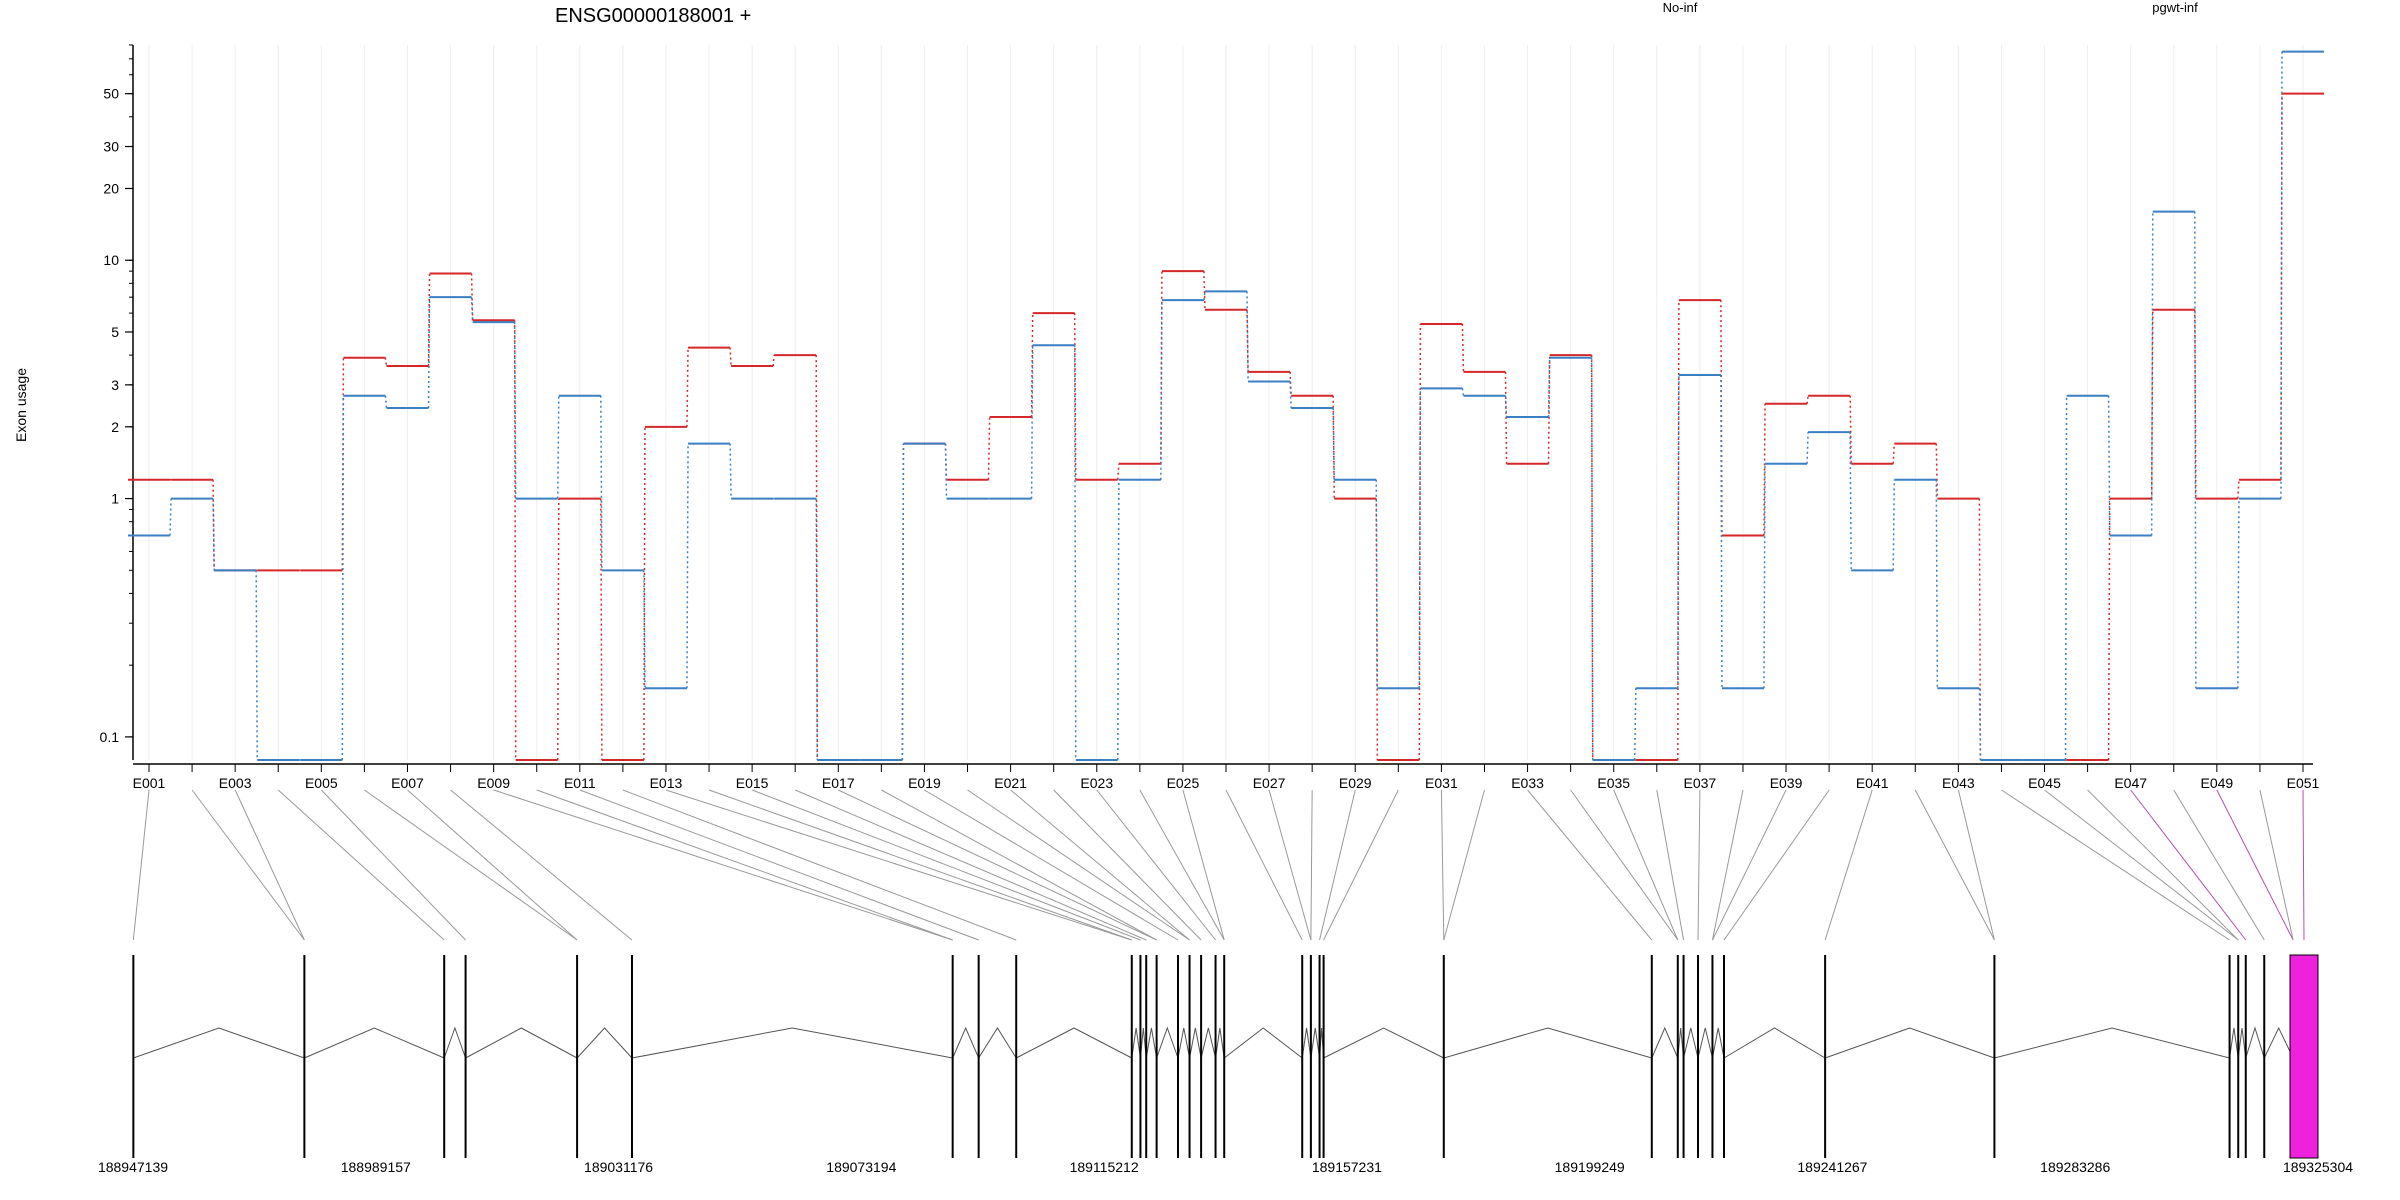  I want to click on y-tick-label: 5, so click(115, 332).